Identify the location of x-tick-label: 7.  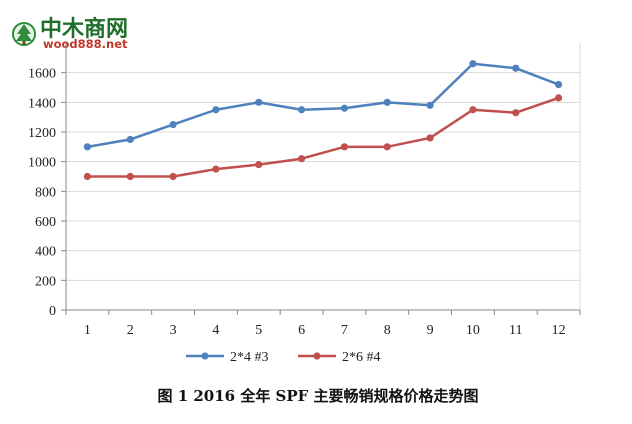
(344, 330).